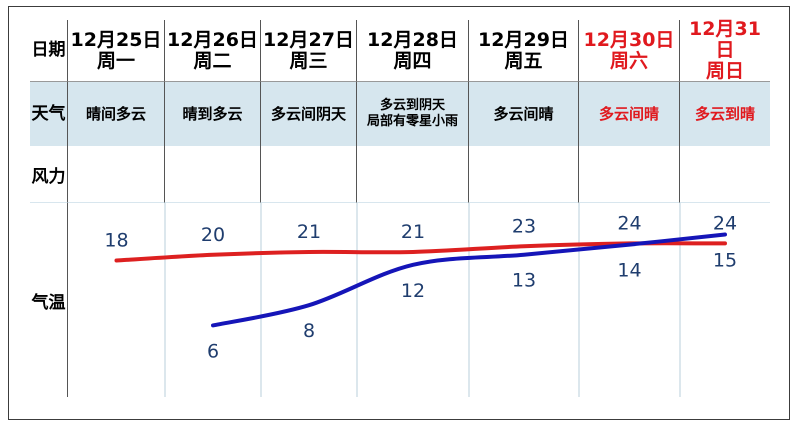 The width and height of the screenshot is (799, 430). Describe the element at coordinates (629, 114) in the screenshot. I see `weather-cell-6: 多云间晴` at that location.